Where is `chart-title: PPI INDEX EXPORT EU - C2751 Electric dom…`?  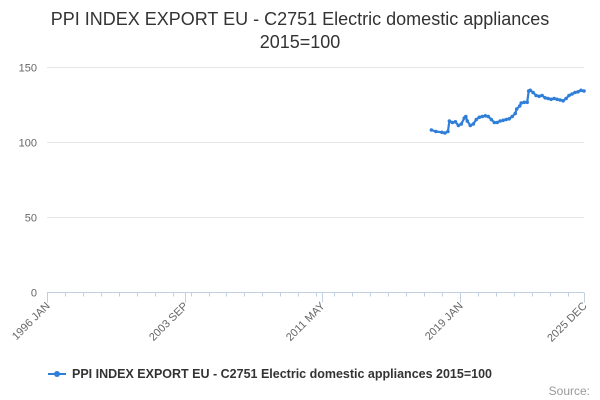
chart-title: PPI INDEX EXPORT EU - C2751 Electric dom… is located at coordinates (300, 31).